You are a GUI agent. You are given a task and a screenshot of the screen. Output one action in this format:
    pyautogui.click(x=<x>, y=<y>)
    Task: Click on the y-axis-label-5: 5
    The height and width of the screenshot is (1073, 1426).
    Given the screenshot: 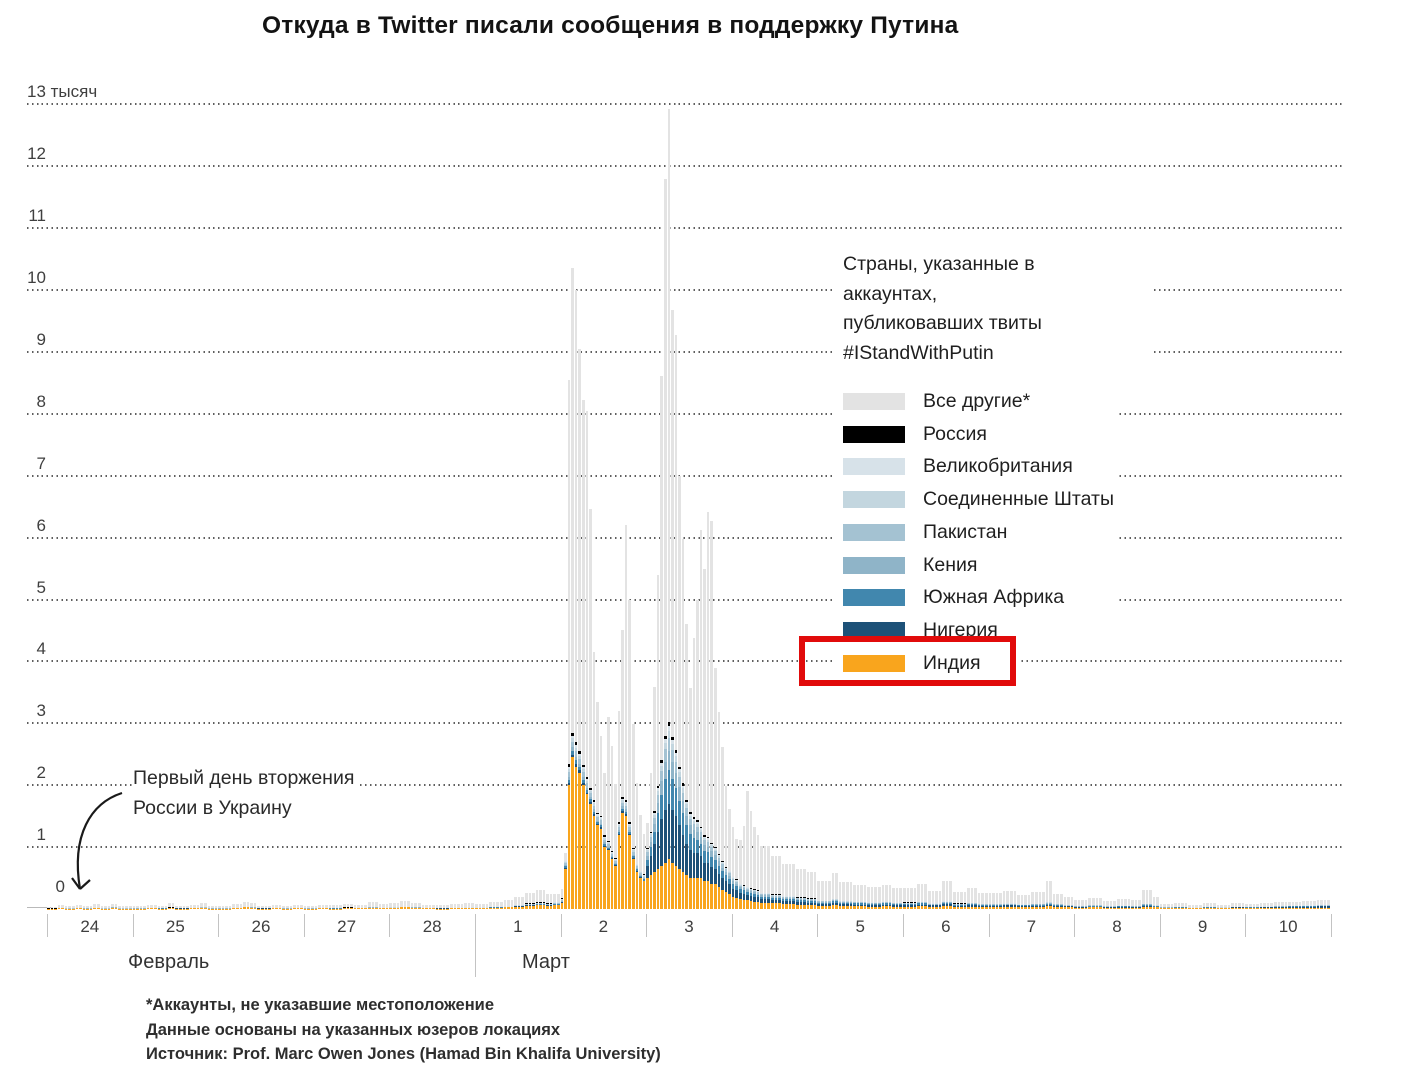 What is the action you would take?
    pyautogui.click(x=41, y=587)
    